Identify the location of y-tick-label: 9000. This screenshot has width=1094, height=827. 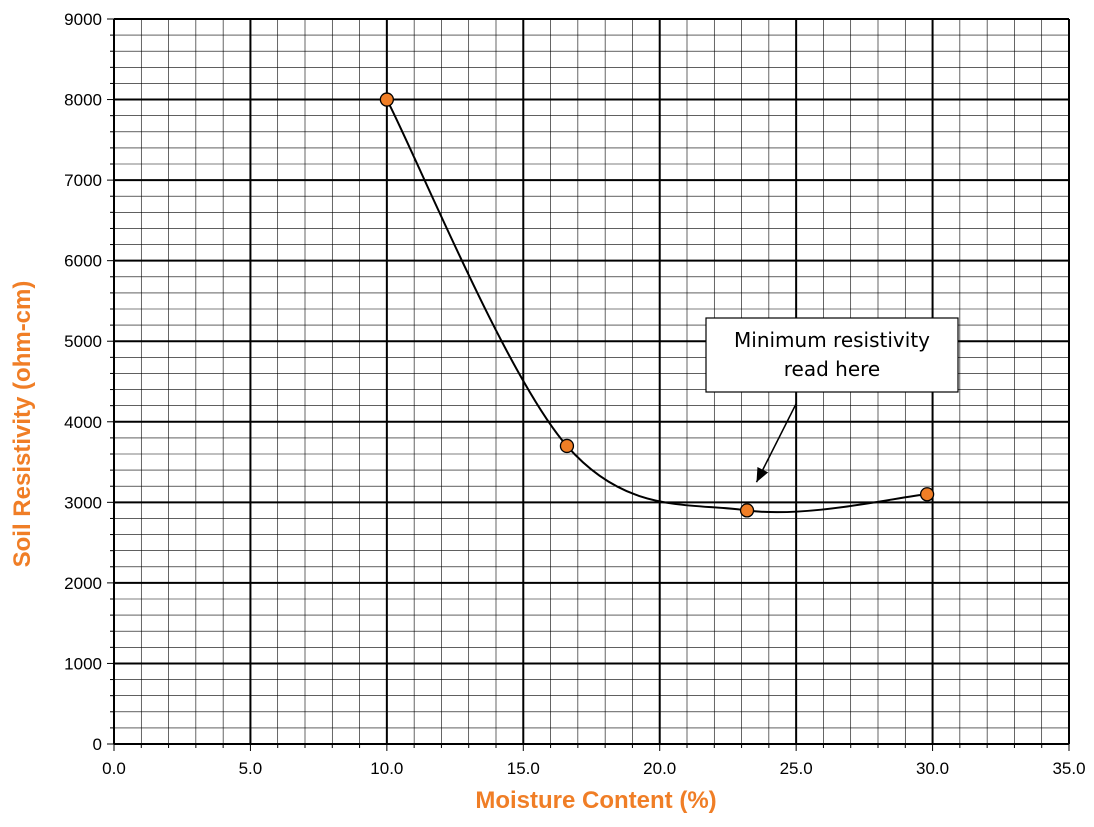
(83, 19).